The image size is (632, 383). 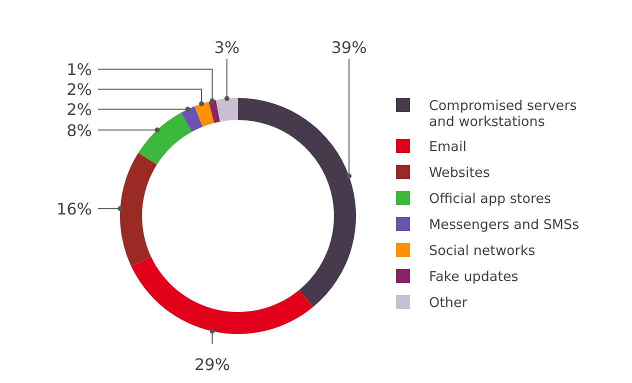 What do you see at coordinates (79, 130) in the screenshot?
I see `data-label: 8%` at bounding box center [79, 130].